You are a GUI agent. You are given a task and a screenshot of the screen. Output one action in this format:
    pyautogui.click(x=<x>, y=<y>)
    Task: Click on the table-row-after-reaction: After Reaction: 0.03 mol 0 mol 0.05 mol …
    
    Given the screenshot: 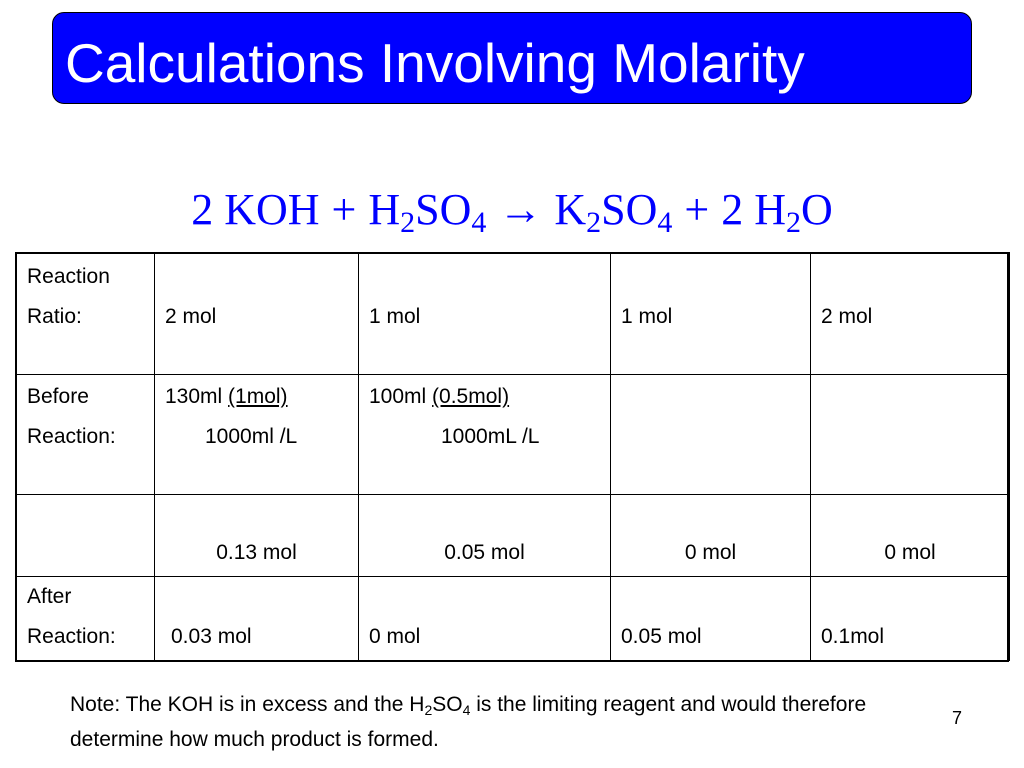 What is the action you would take?
    pyautogui.click(x=513, y=618)
    